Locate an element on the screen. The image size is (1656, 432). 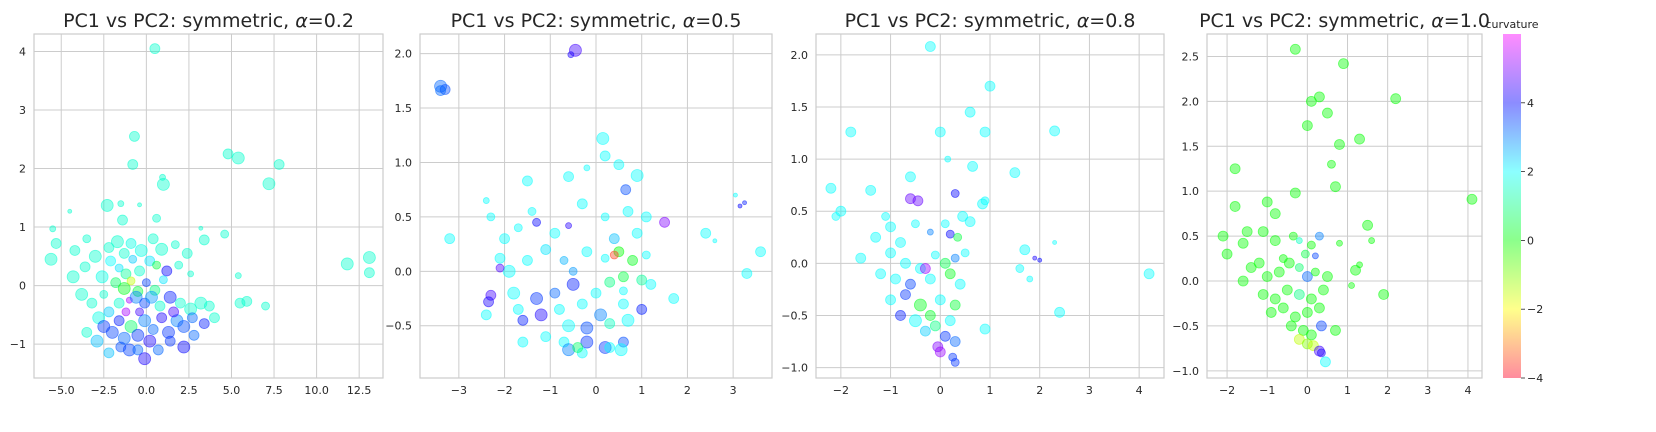
x-tick-label: −3 is located at coordinates (459, 390).